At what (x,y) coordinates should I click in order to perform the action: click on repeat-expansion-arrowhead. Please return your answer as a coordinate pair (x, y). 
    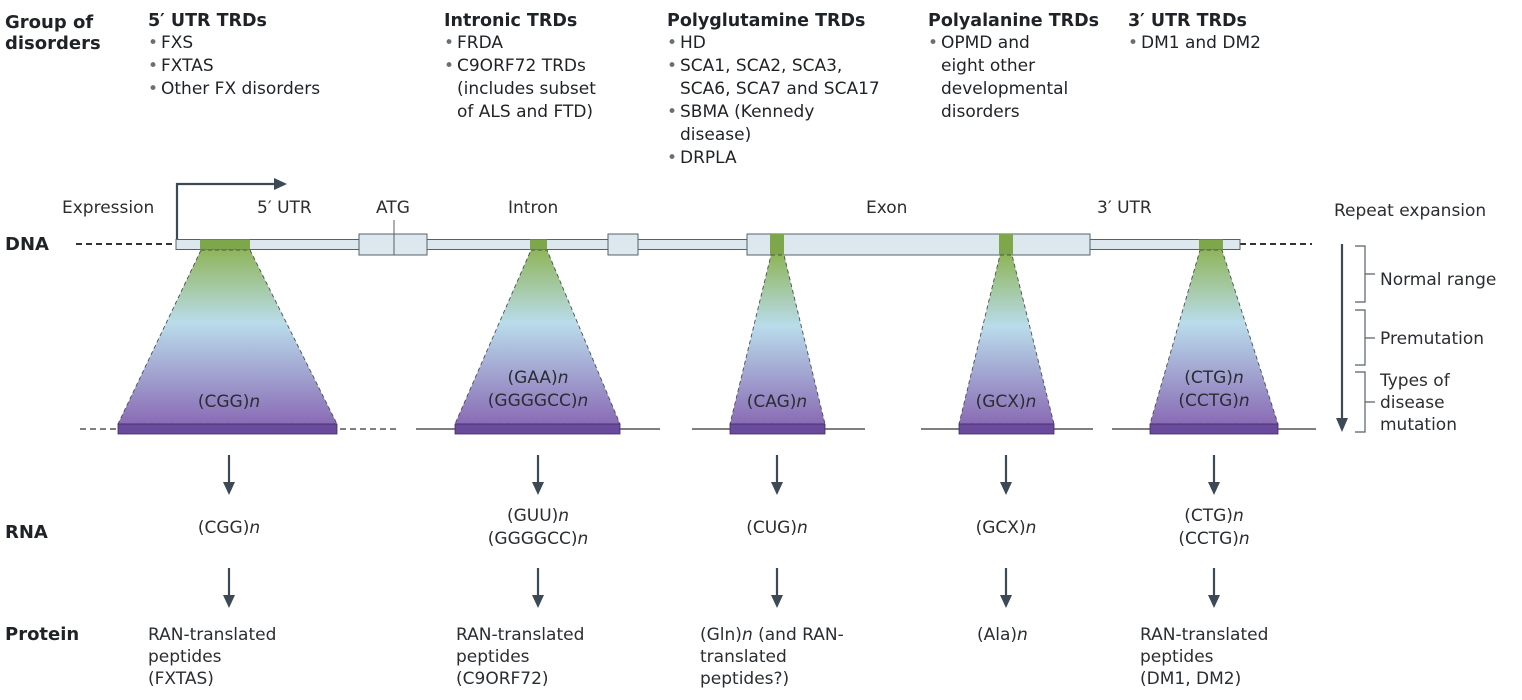
    Looking at the image, I should click on (1342, 425).